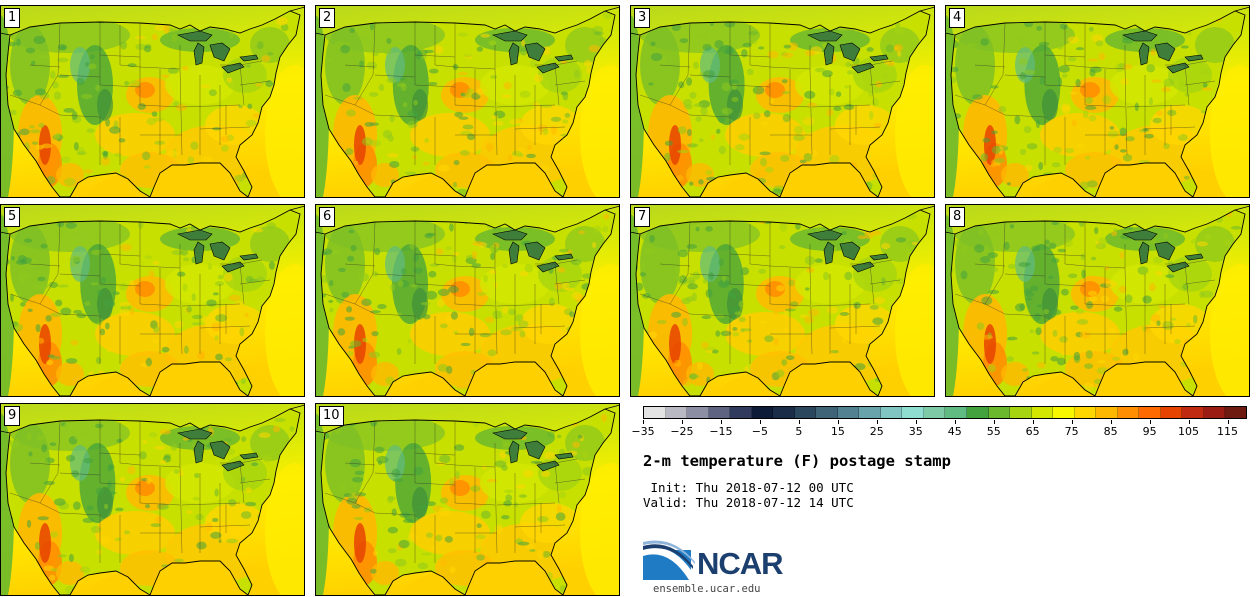 The height and width of the screenshot is (597, 1260). I want to click on member-number-label: 5, so click(12, 217).